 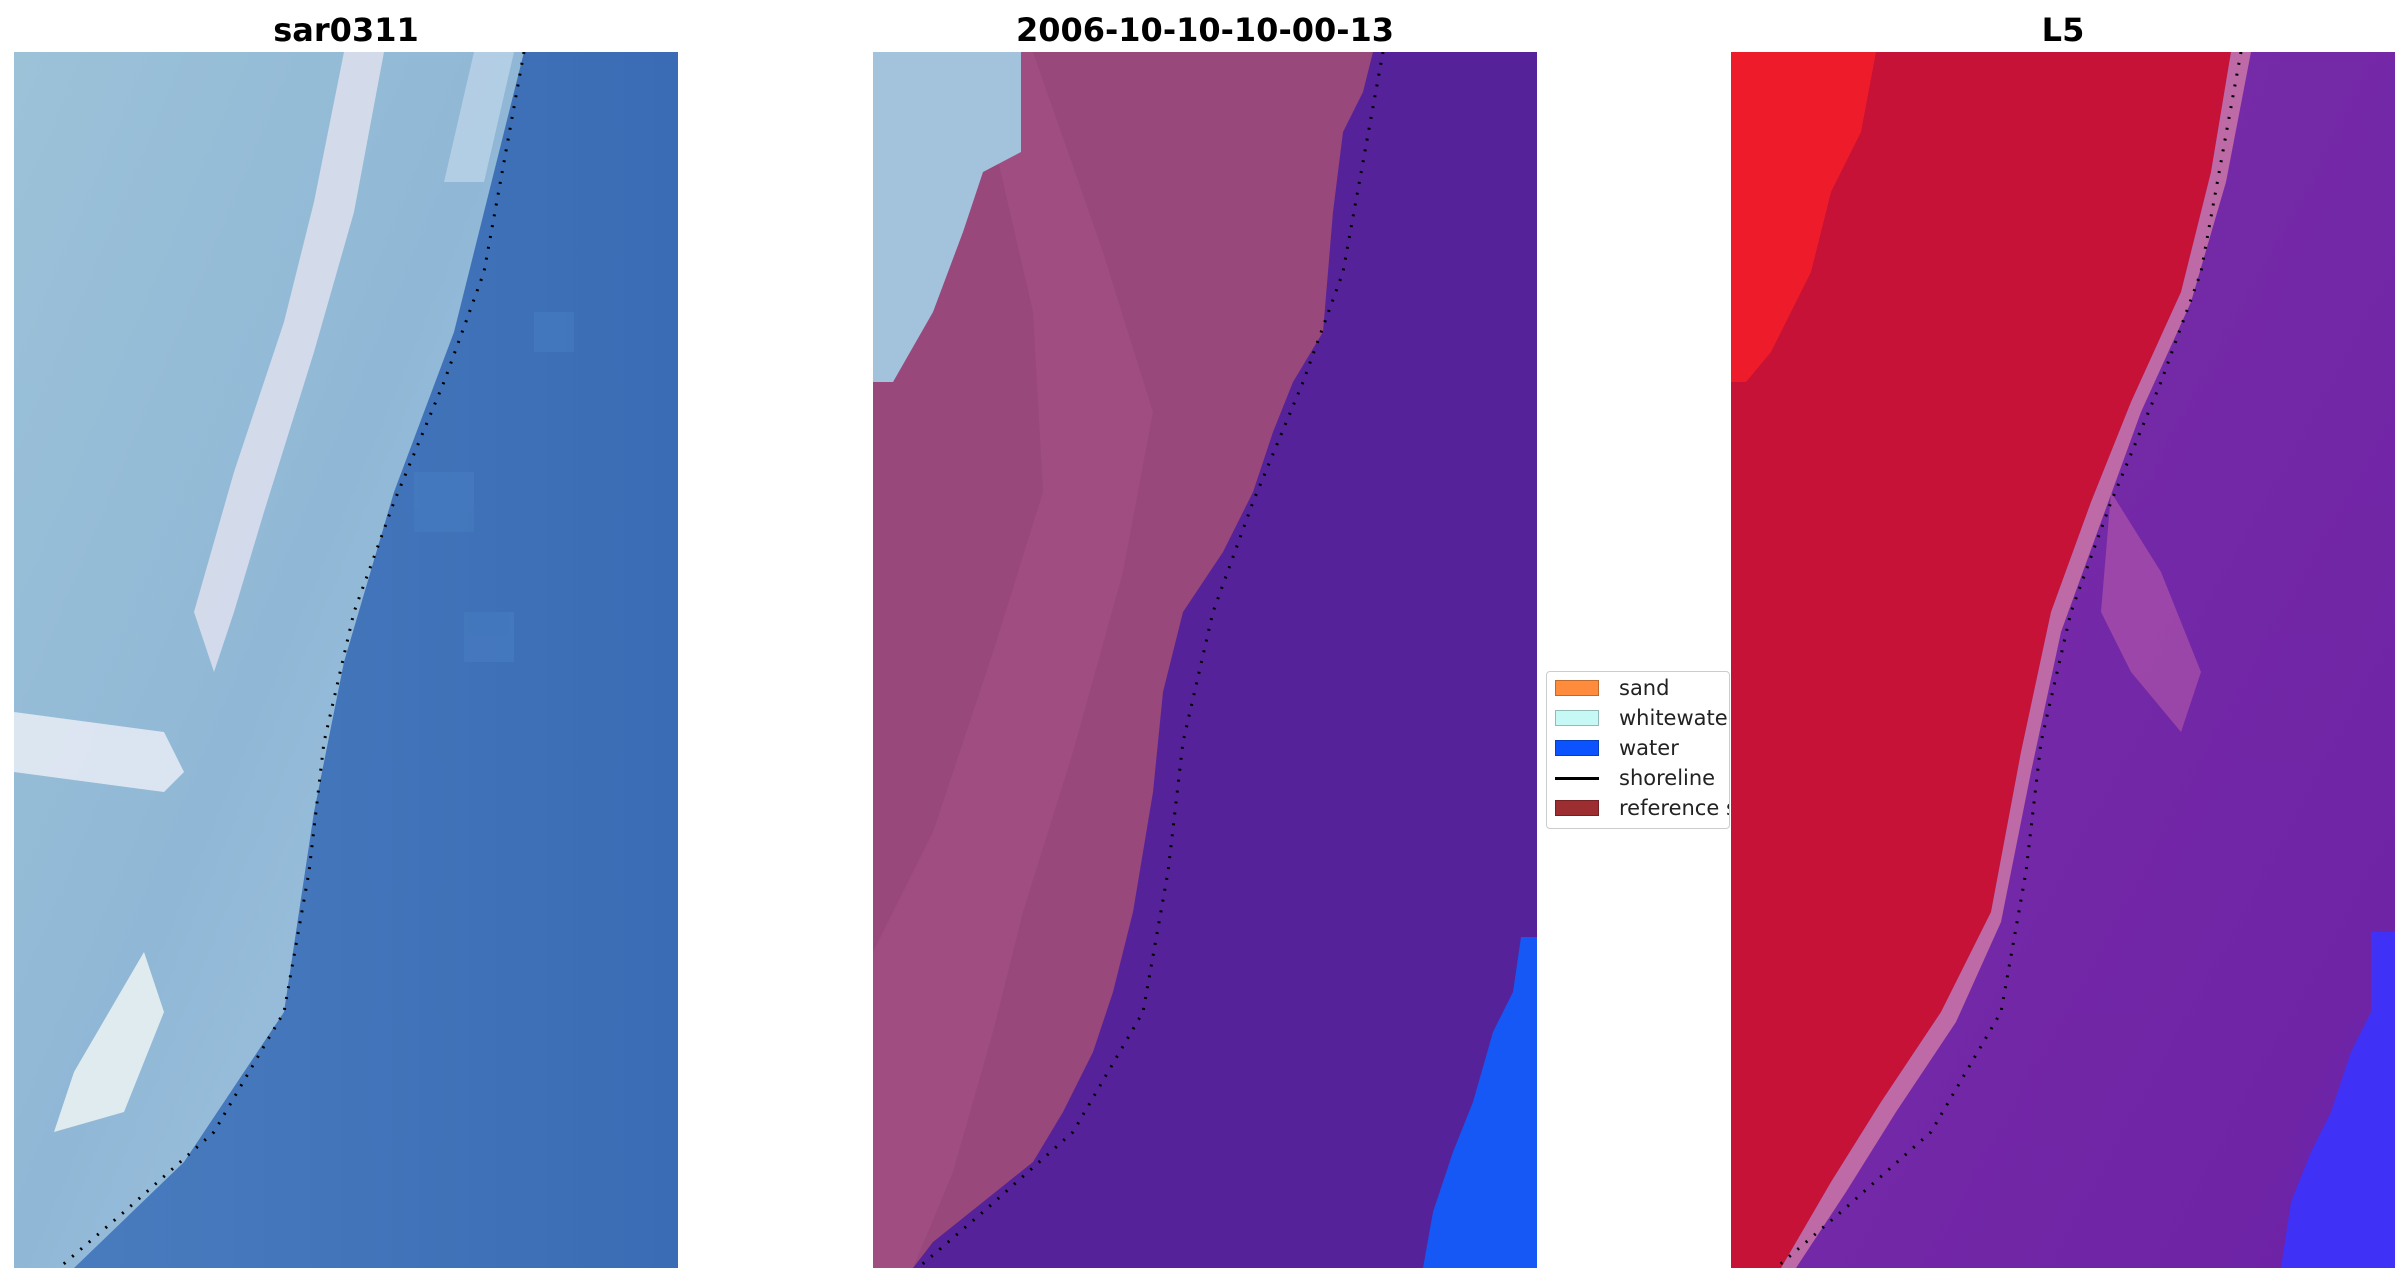 I want to click on legend-item-whitewater: whitewater, so click(x=1642, y=718).